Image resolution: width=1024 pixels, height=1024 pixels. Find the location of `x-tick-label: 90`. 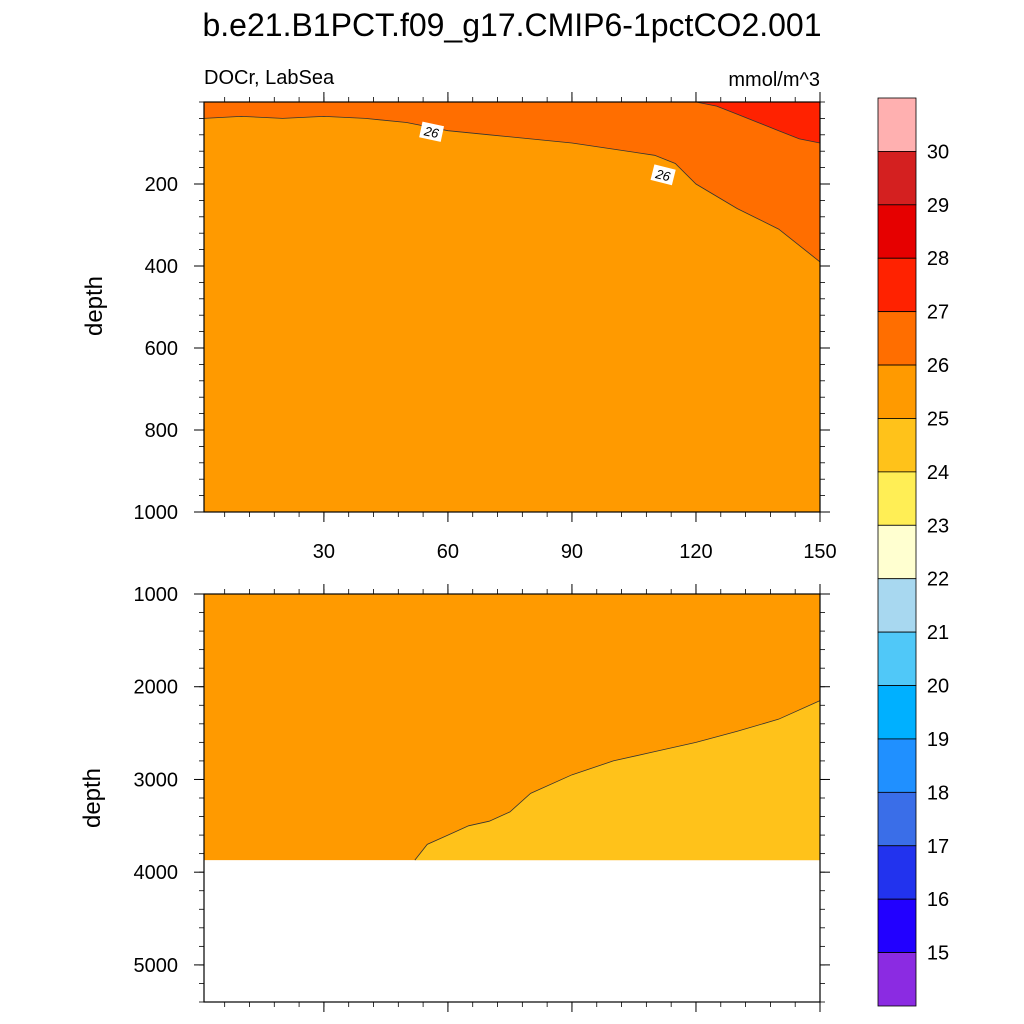

x-tick-label: 90 is located at coordinates (572, 552).